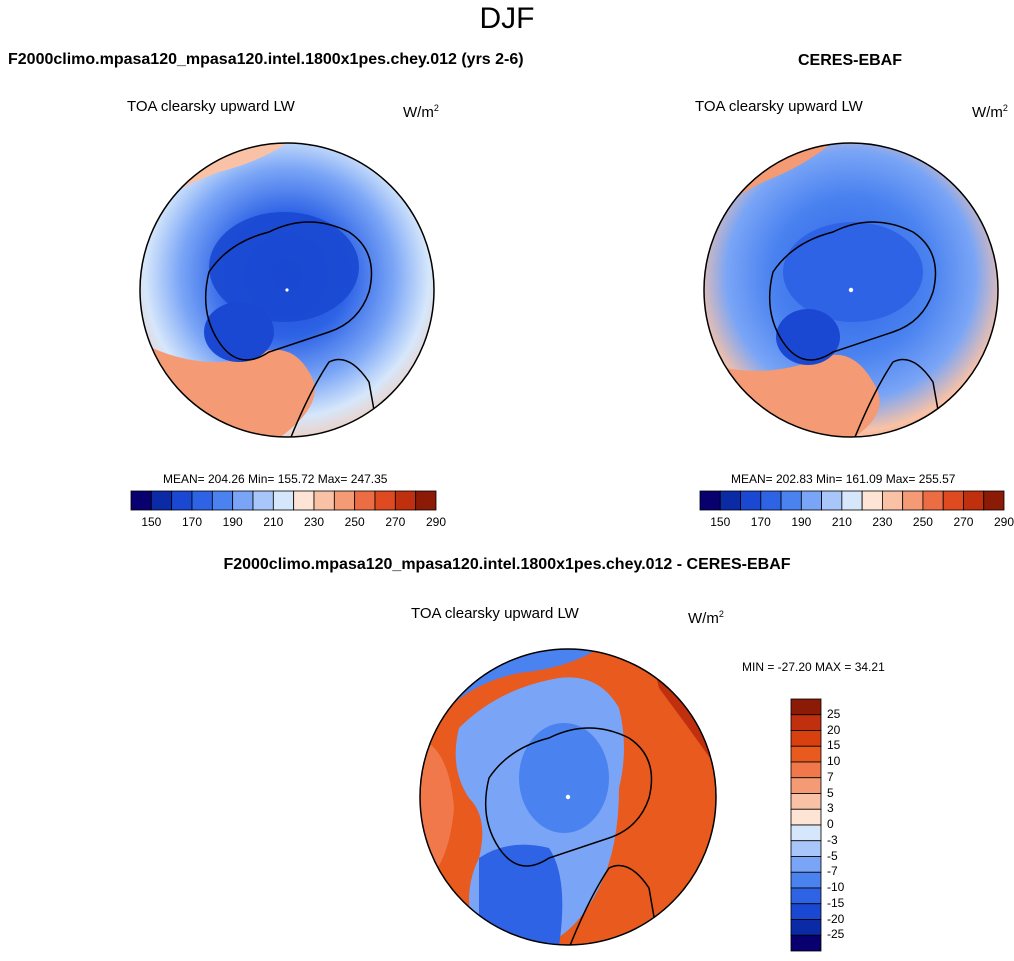 This screenshot has height=961, width=1014. I want to click on model-colorbar-tick-label: 190, so click(232, 522).